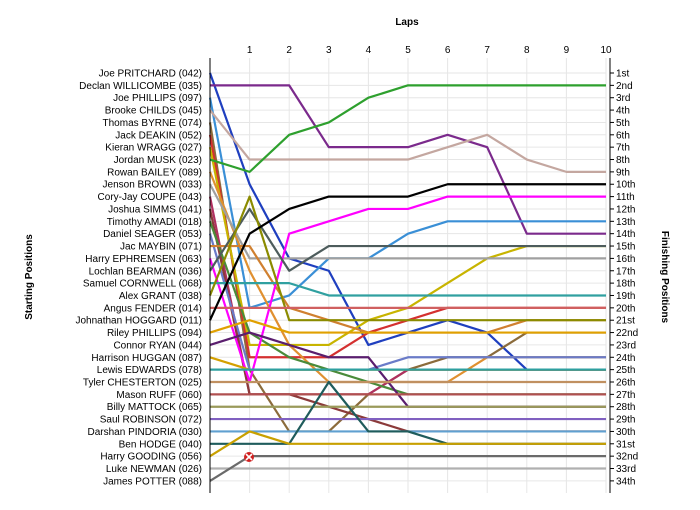 Image resolution: width=700 pixels, height=510 pixels. I want to click on starting-position-label: Timothy AMADI (018), so click(154, 222).